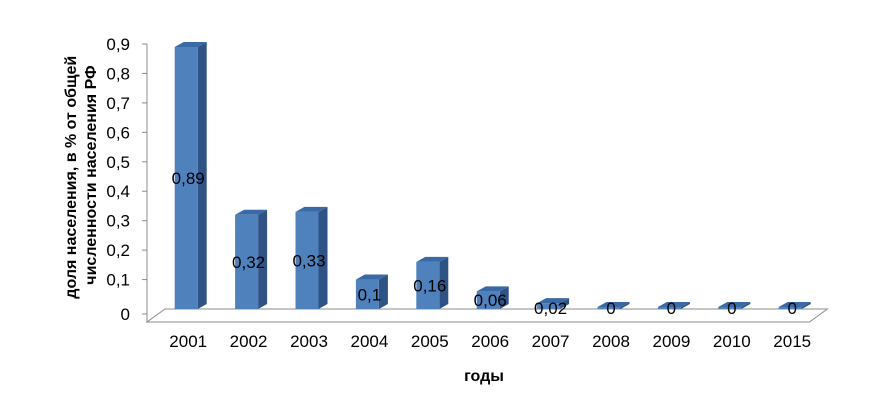  I want to click on x-tick-label: 2004, so click(369, 341).